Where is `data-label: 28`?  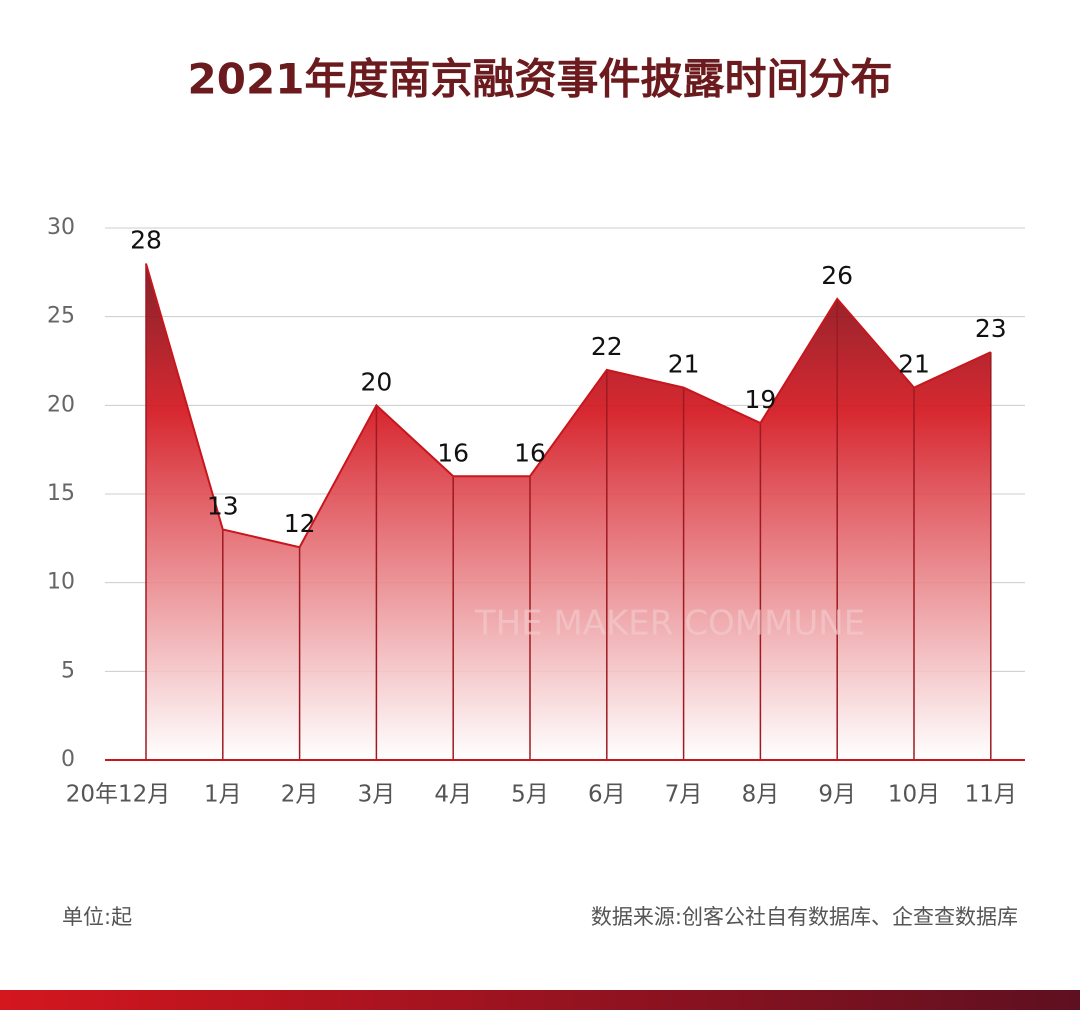
data-label: 28 is located at coordinates (146, 239).